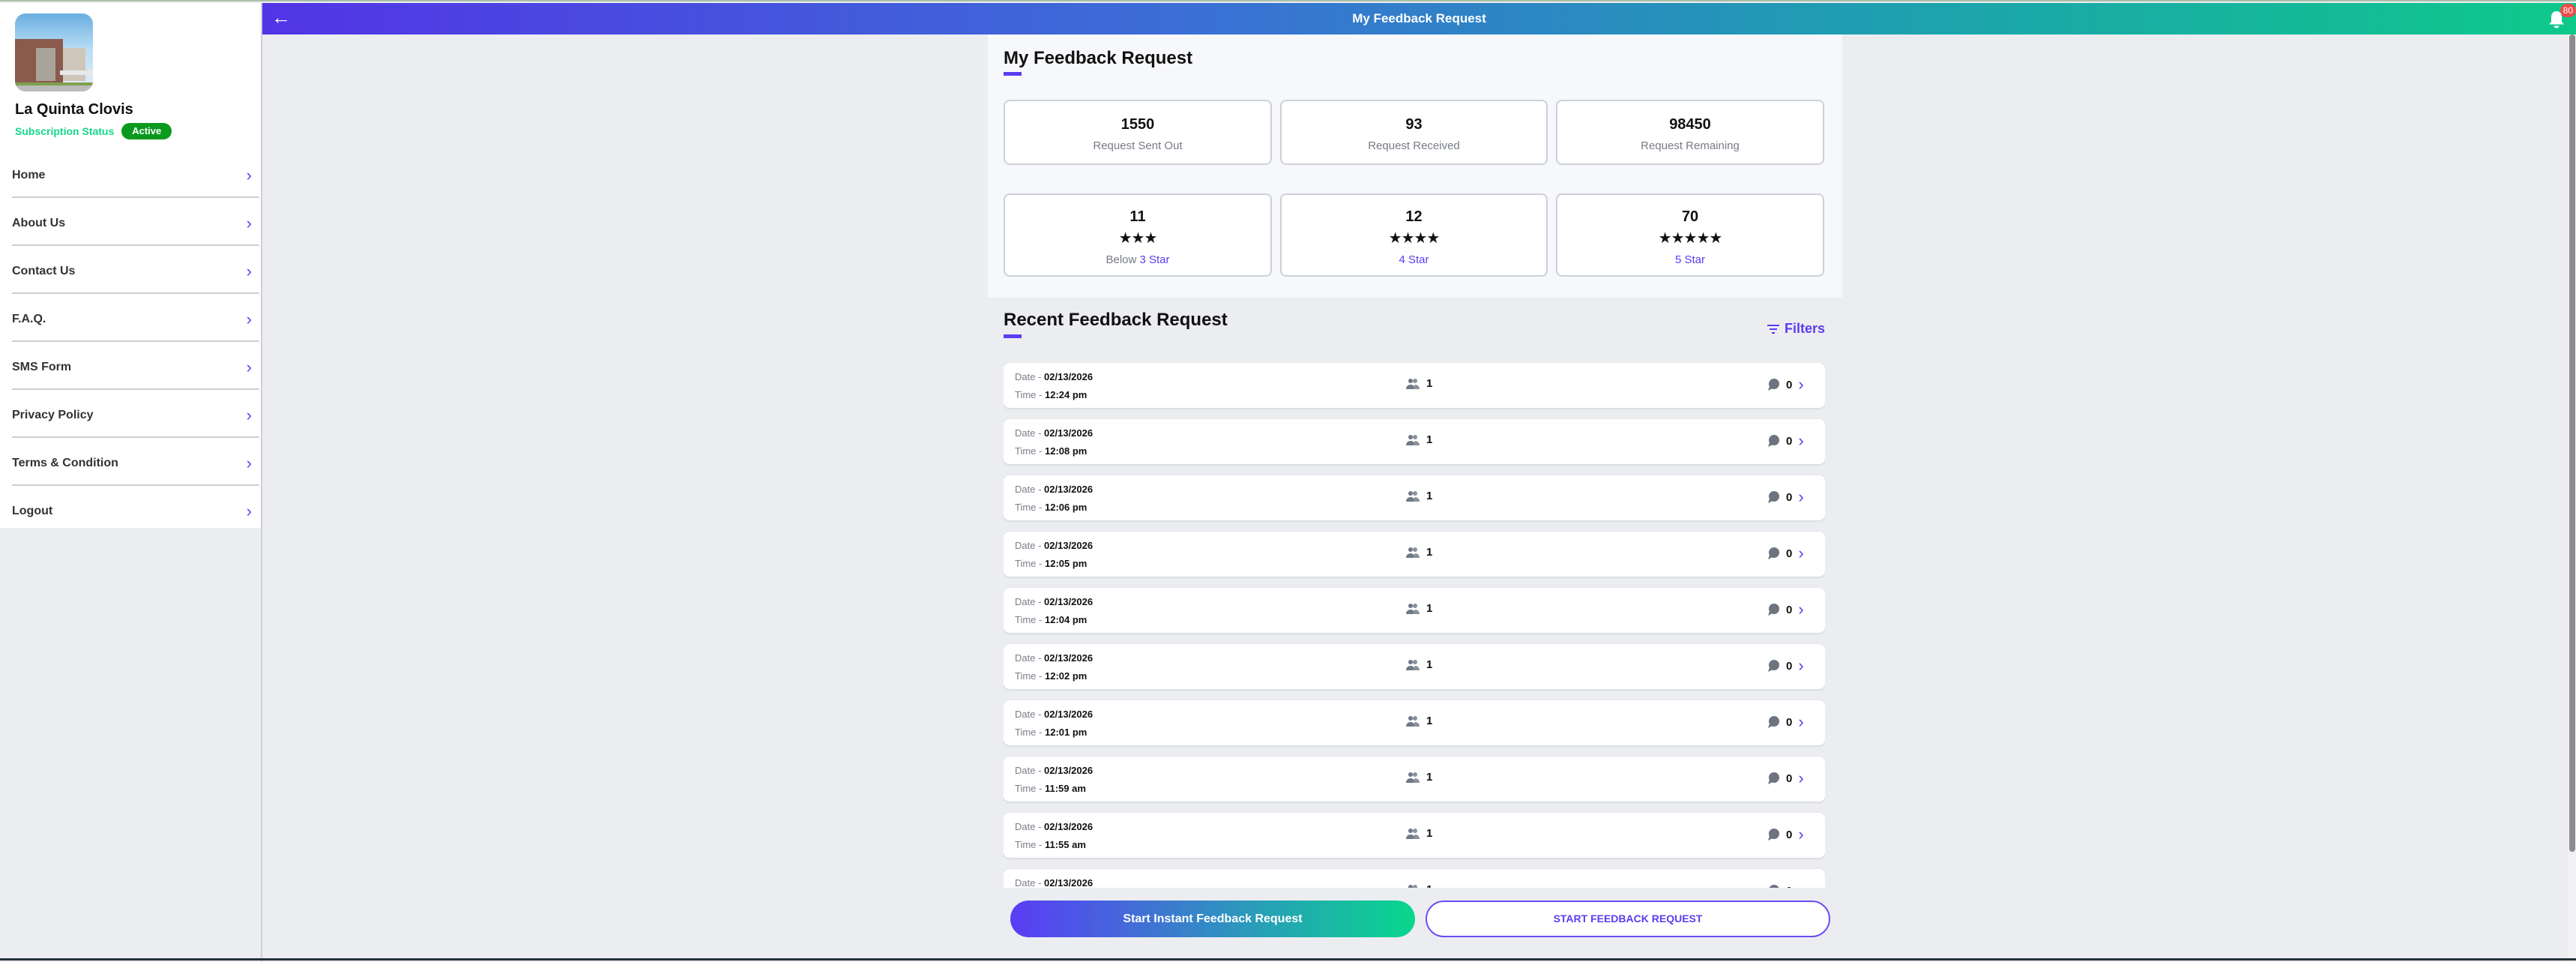  I want to click on rating-card-below-3: 11 ★★★ Below 3 Star, so click(1138, 235).